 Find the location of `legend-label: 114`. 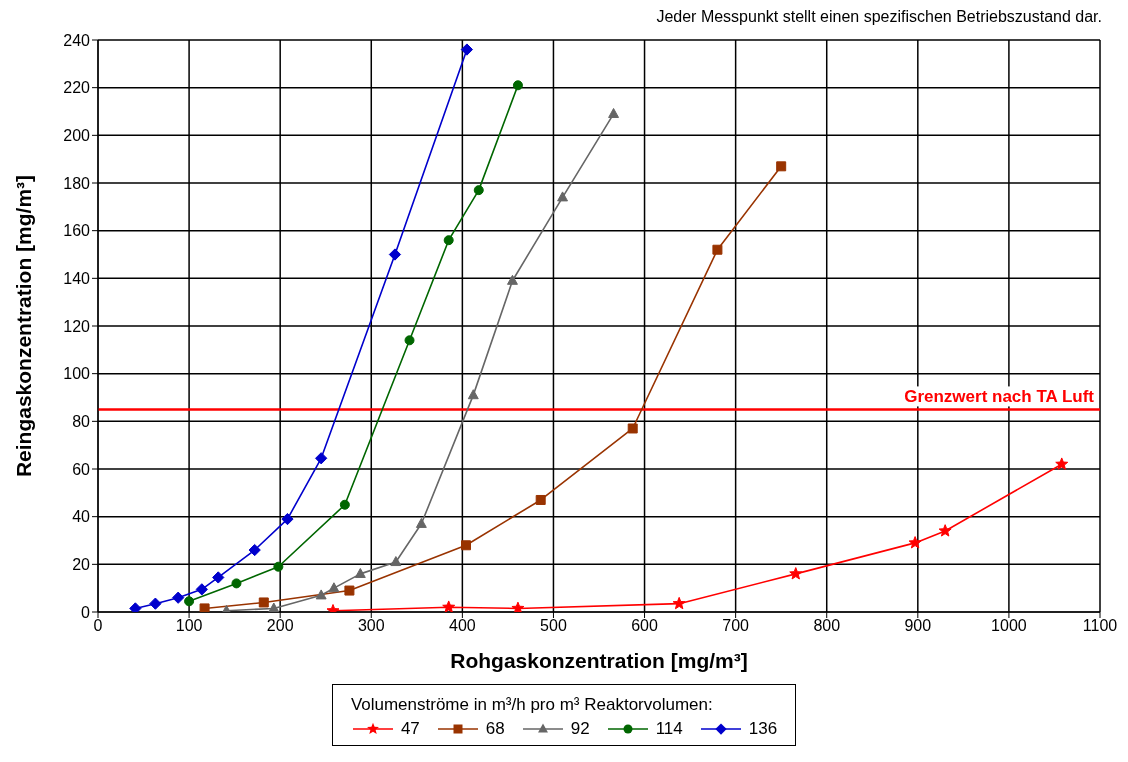

legend-label: 114 is located at coordinates (669, 729).